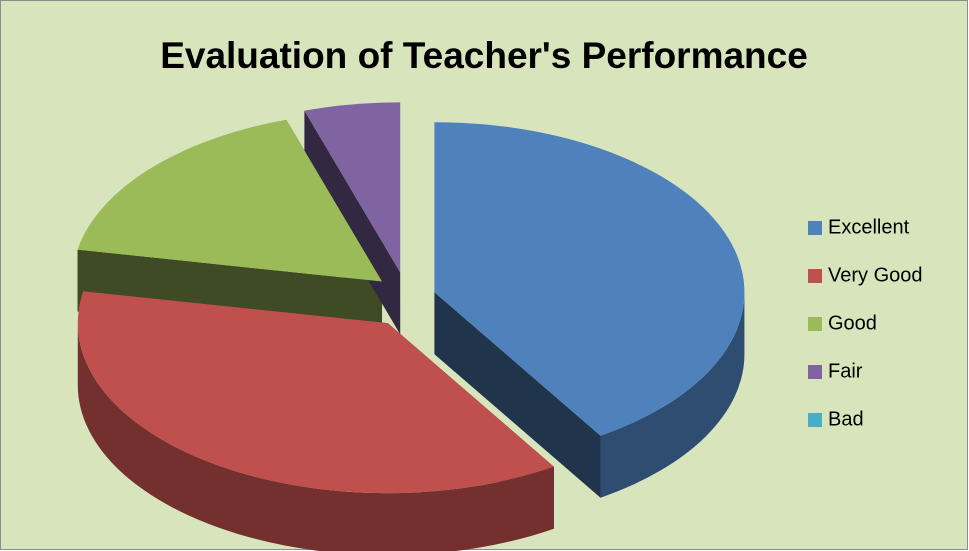 The width and height of the screenshot is (969, 551). Describe the element at coordinates (846, 419) in the screenshot. I see `legend-label: Bad` at that location.